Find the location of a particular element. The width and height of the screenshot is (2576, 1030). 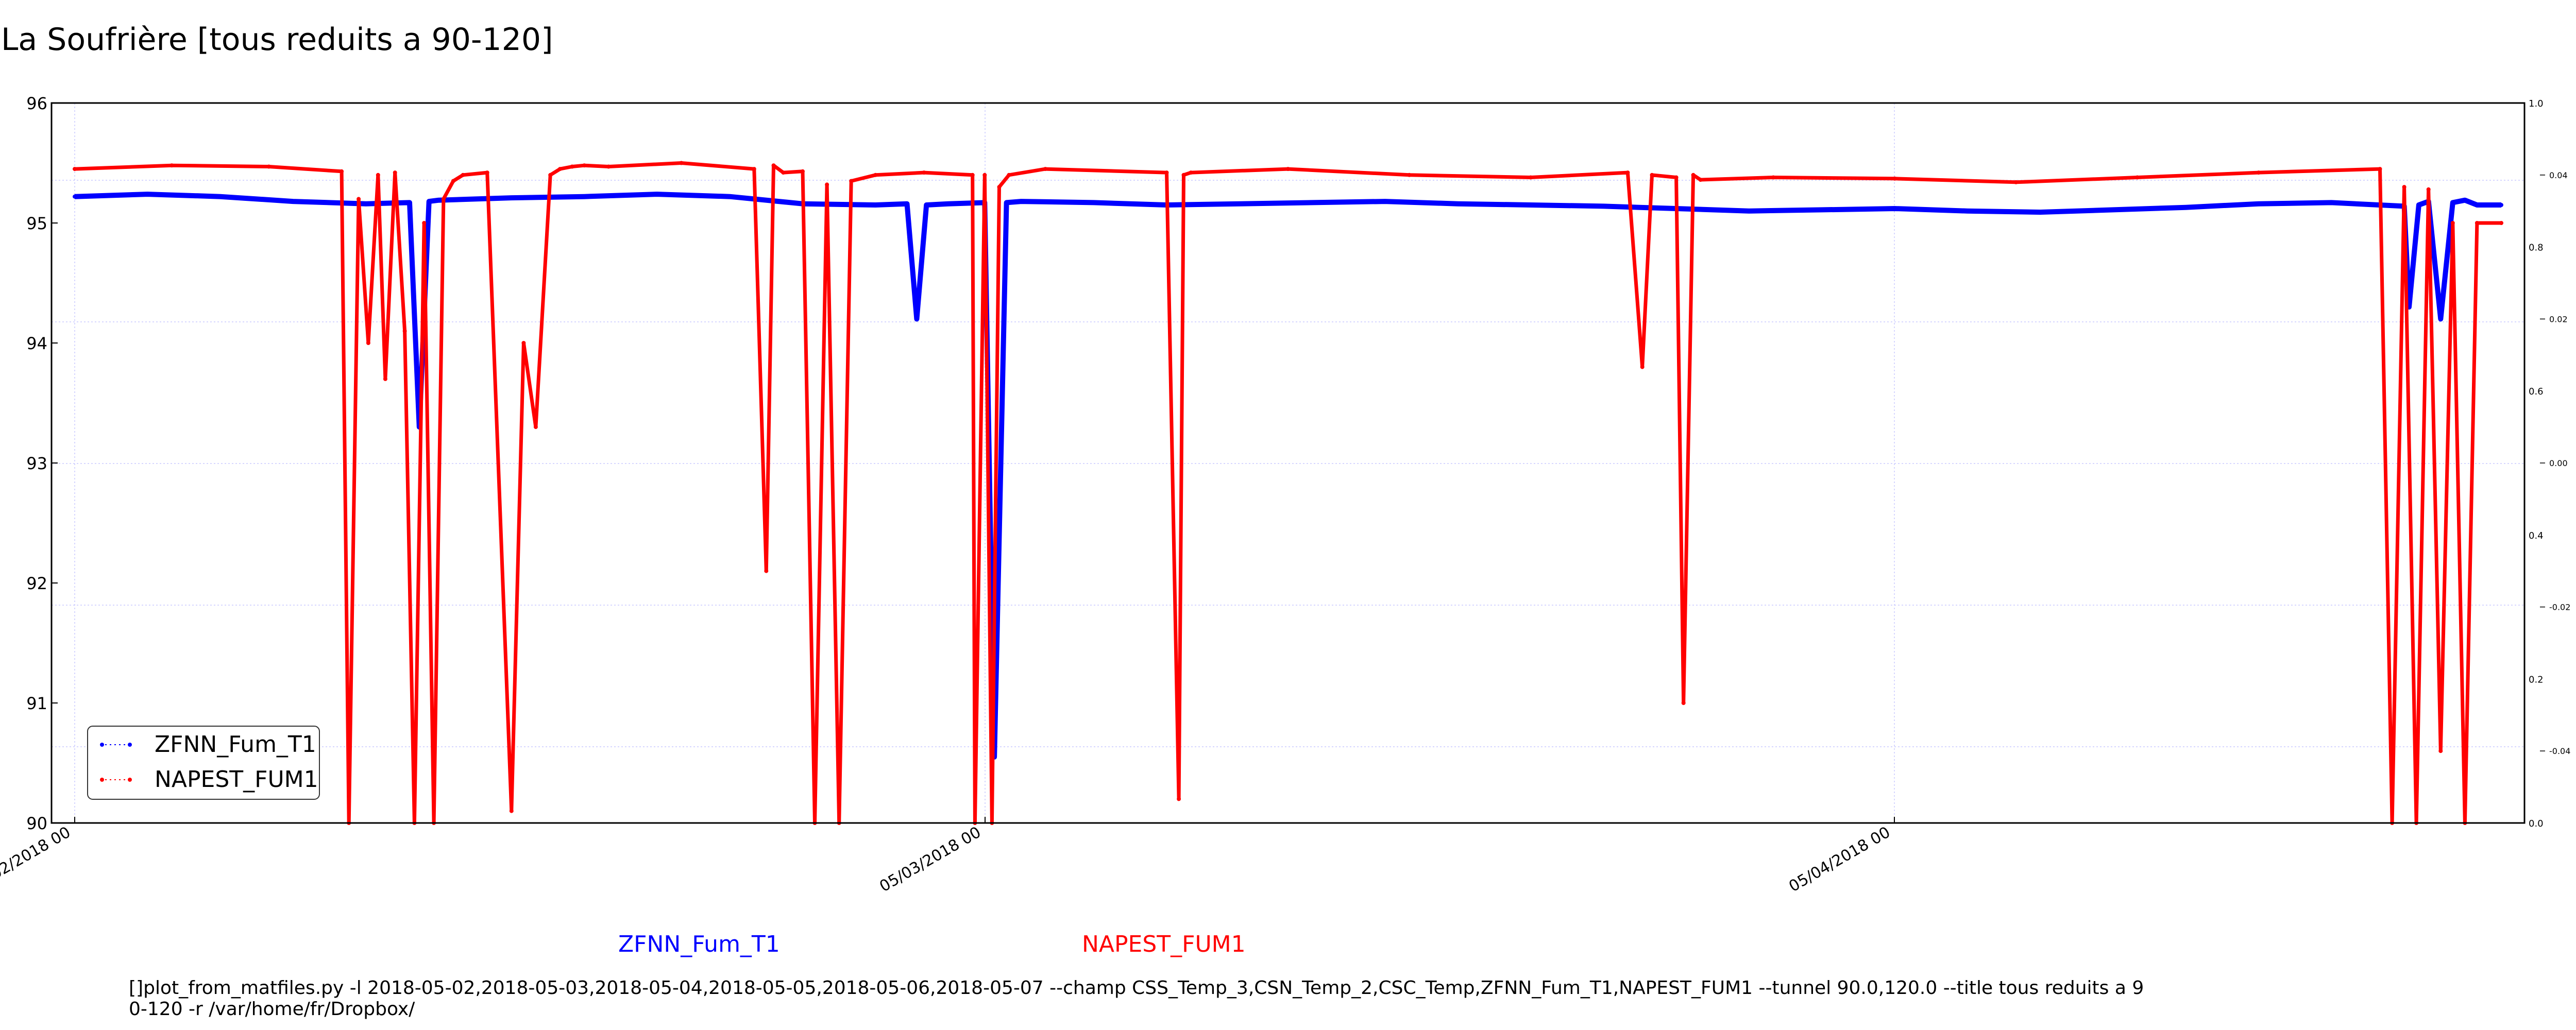

right-axis: 0.0 0.2 0.4 0.6 0.8 1.0 -0.04 -0.02 0.00 0.02 0.04 is located at coordinates (2549, 463).